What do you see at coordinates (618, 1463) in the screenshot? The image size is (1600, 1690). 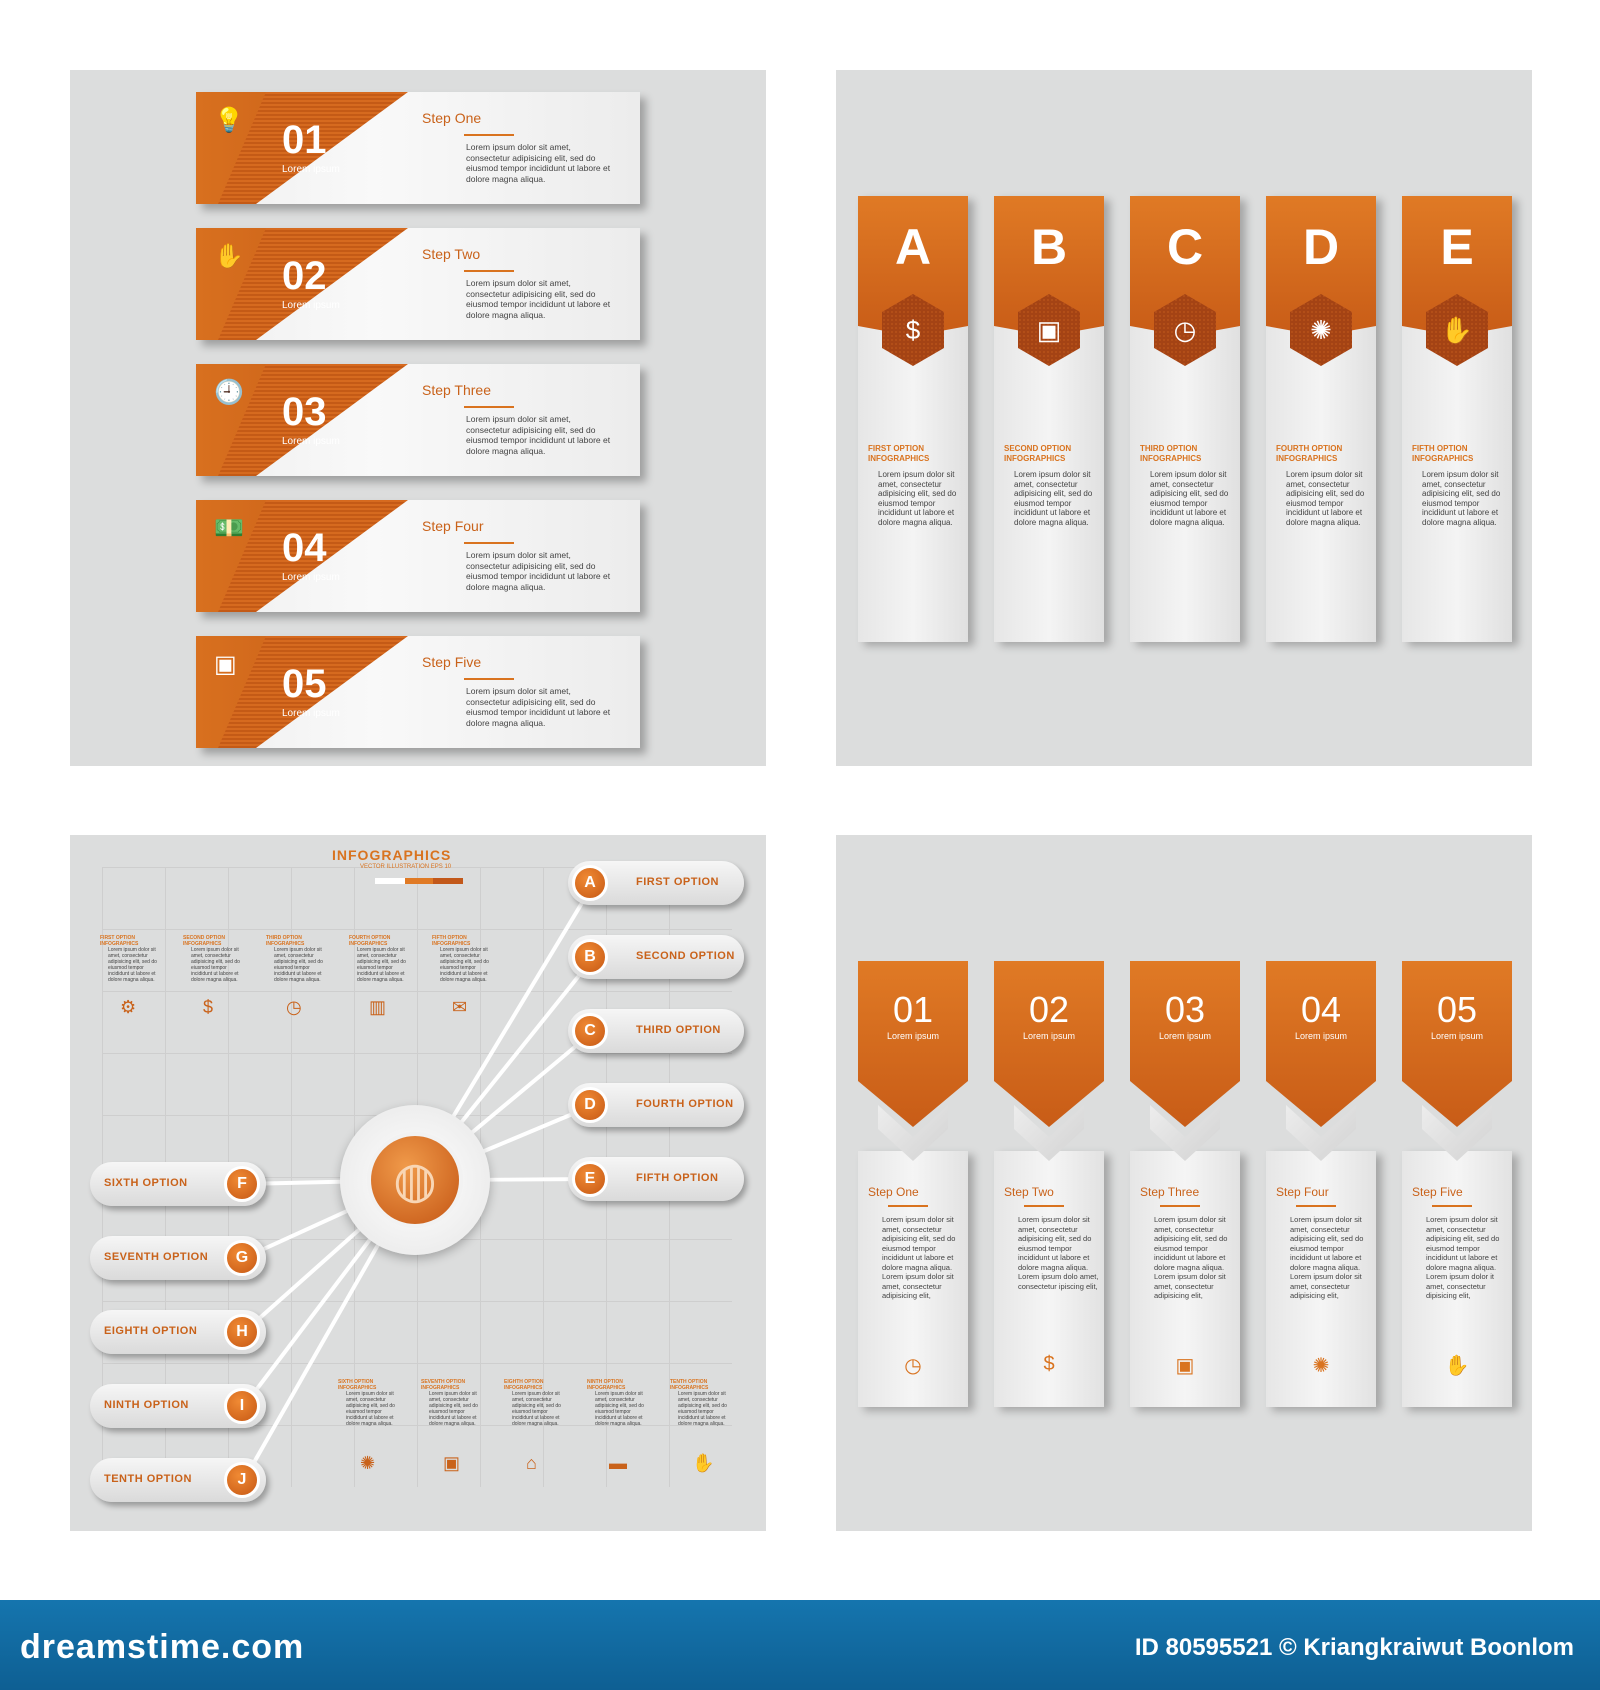 I see `chat-bubble-icon: ▬` at bounding box center [618, 1463].